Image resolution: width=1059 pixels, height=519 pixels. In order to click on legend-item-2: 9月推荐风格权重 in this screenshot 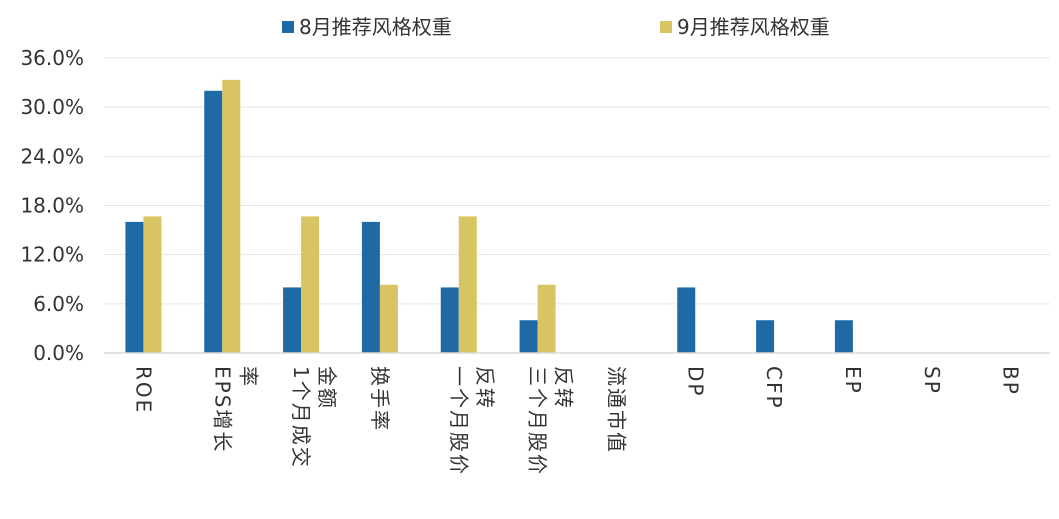, I will do `click(745, 27)`.